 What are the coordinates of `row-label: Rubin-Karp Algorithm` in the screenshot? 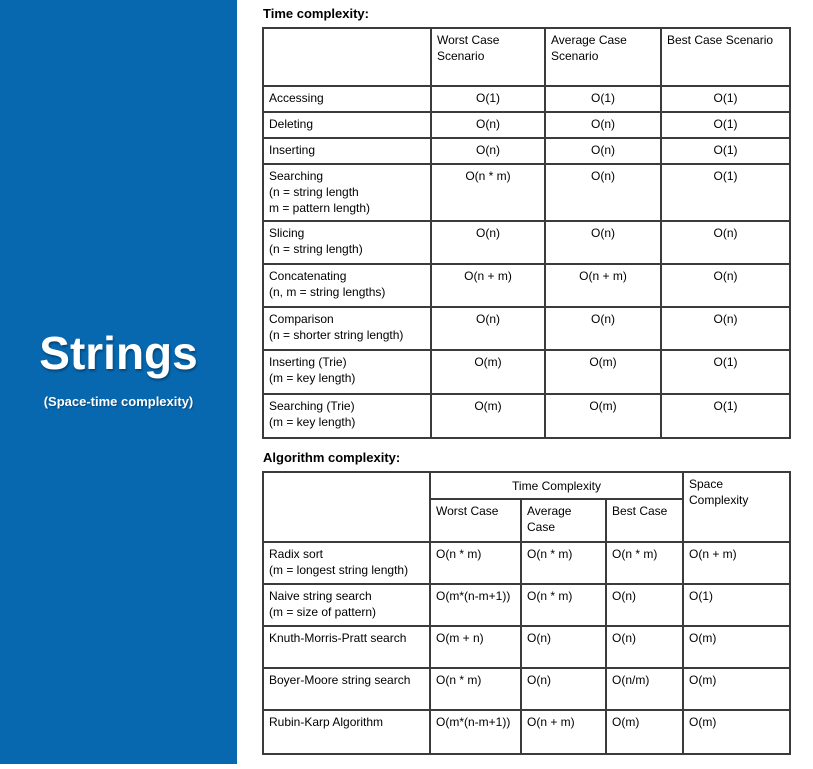 It's located at (326, 722).